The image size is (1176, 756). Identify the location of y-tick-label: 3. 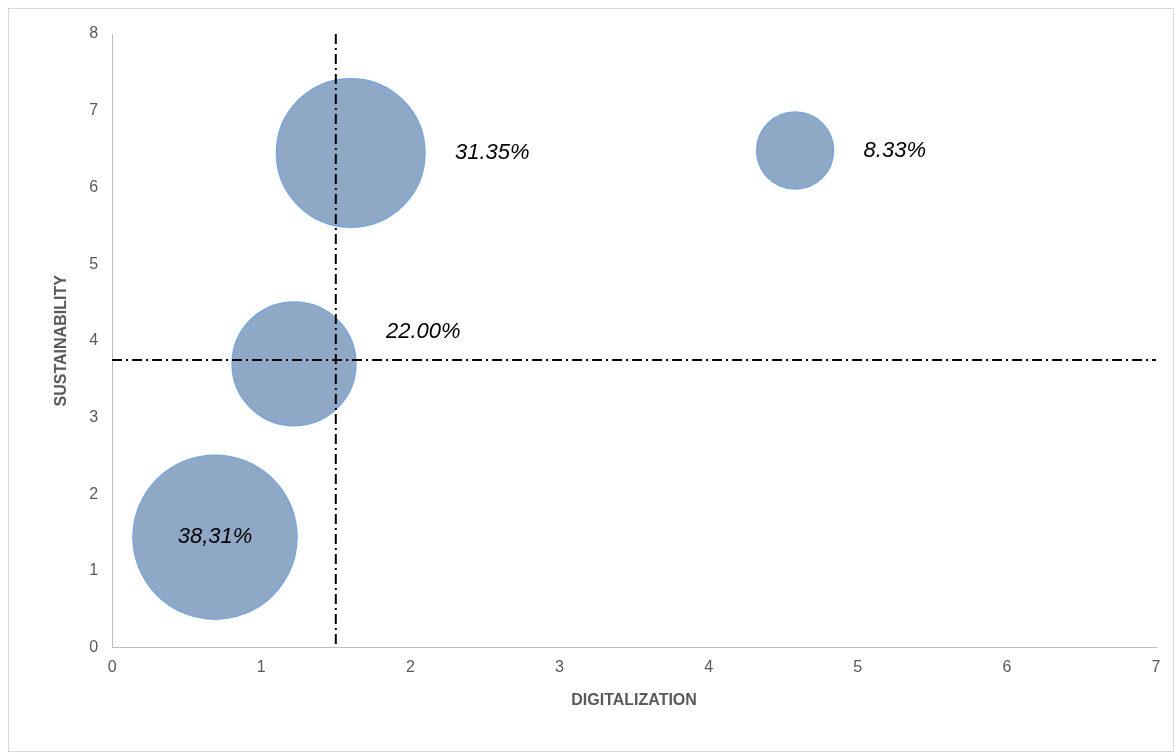
(94, 416).